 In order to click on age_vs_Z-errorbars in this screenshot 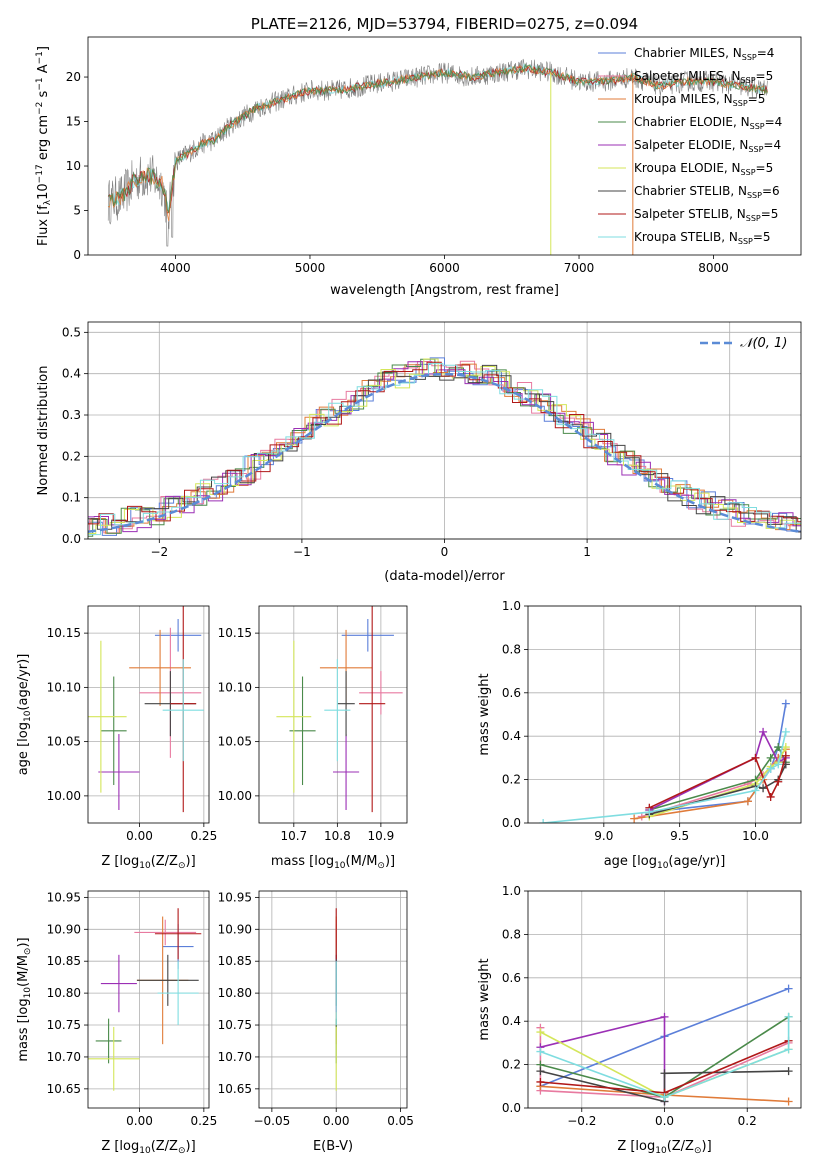, I will do `click(146, 709)`.